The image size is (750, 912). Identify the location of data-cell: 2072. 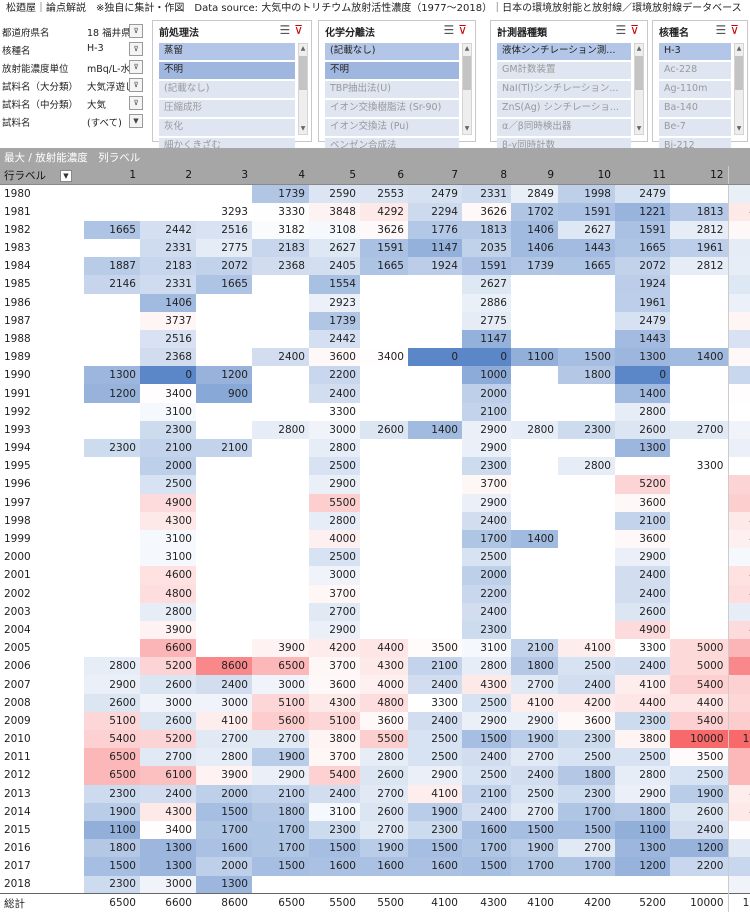
(642, 266).